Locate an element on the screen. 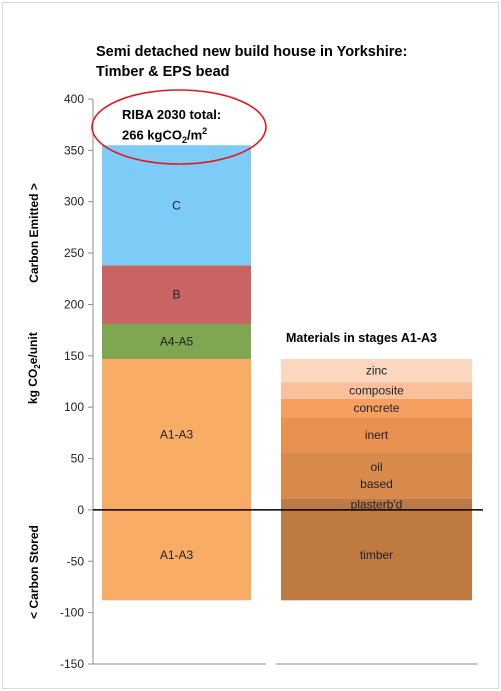 The height and width of the screenshot is (691, 501). callout-ellipse is located at coordinates (179, 127).